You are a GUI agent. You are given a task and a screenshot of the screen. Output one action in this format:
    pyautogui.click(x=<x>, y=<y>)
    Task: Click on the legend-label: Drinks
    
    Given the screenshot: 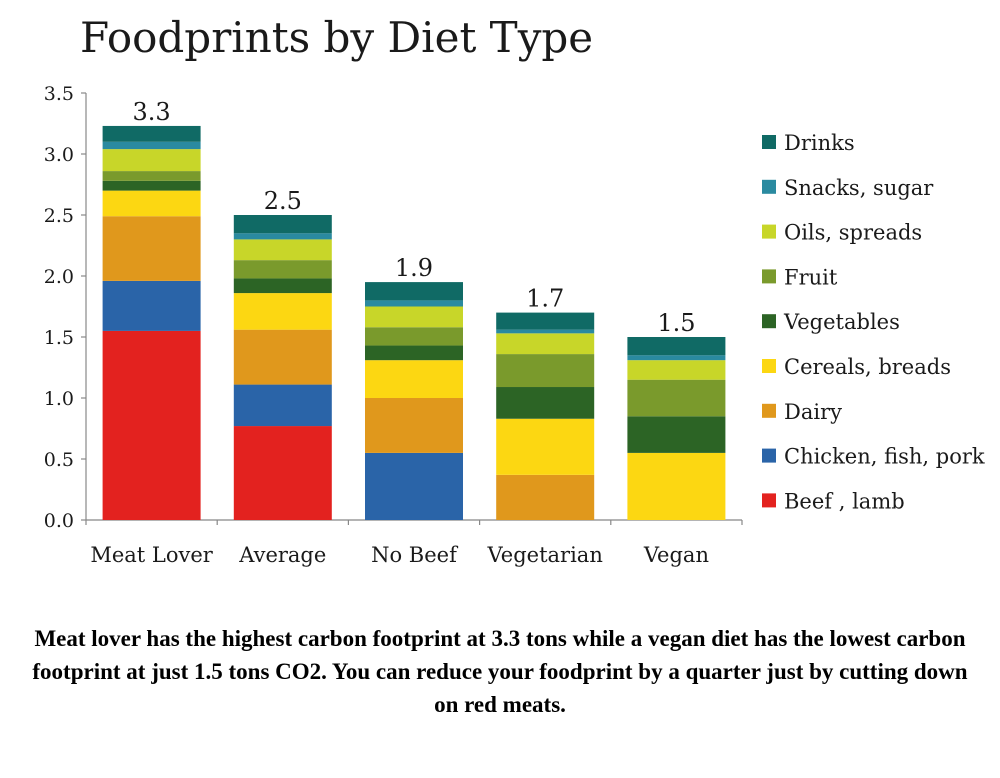 What is the action you would take?
    pyautogui.click(x=819, y=143)
    